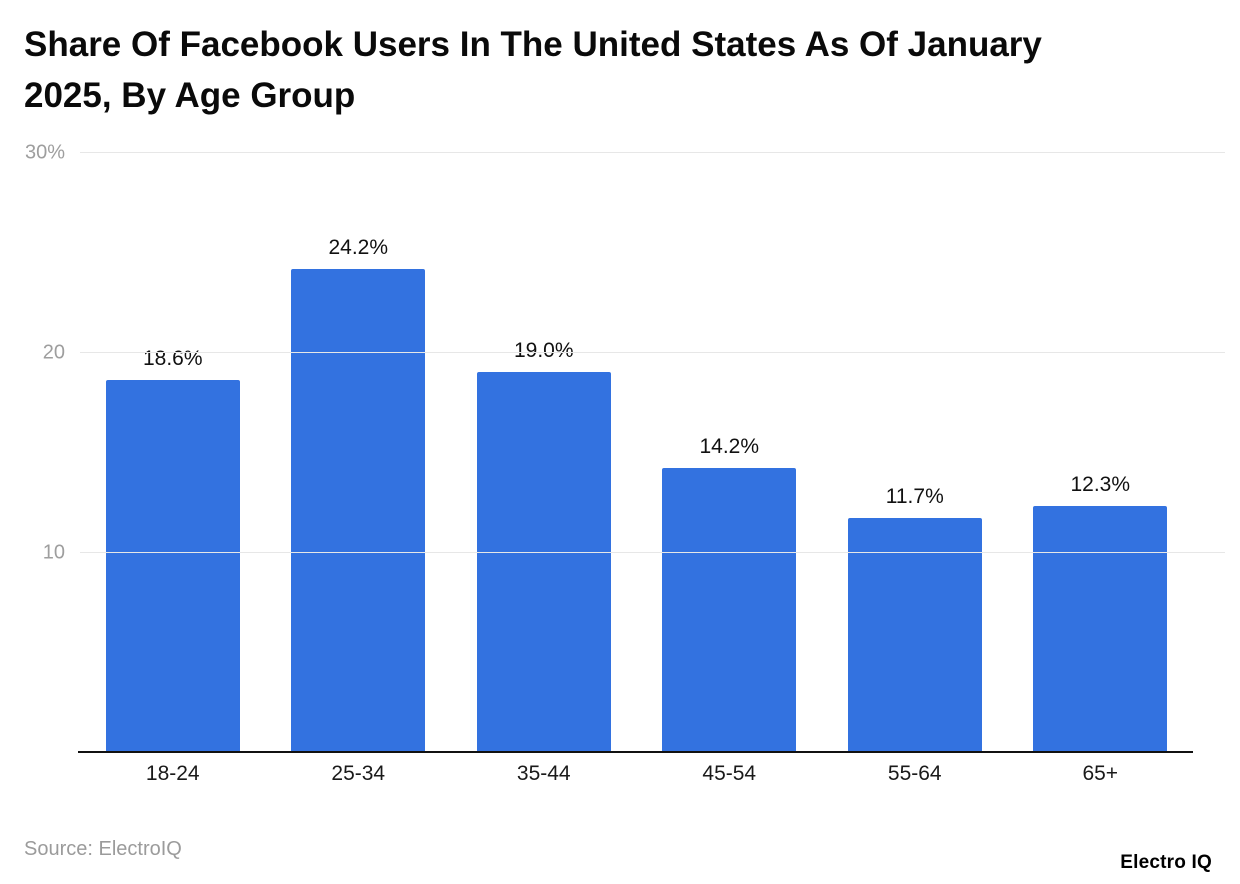 This screenshot has width=1240, height=884. Describe the element at coordinates (914, 773) in the screenshot. I see `x-axis-category-label: 55-64` at that location.